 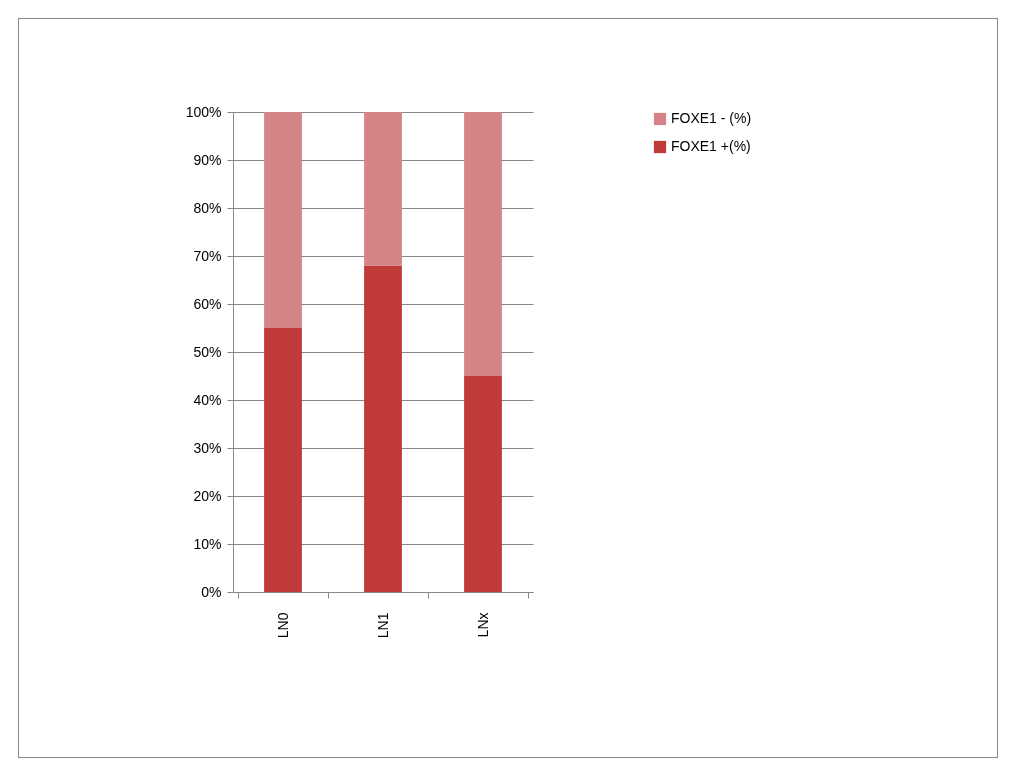 What do you see at coordinates (282, 625) in the screenshot?
I see `x-tick-label: LN0` at bounding box center [282, 625].